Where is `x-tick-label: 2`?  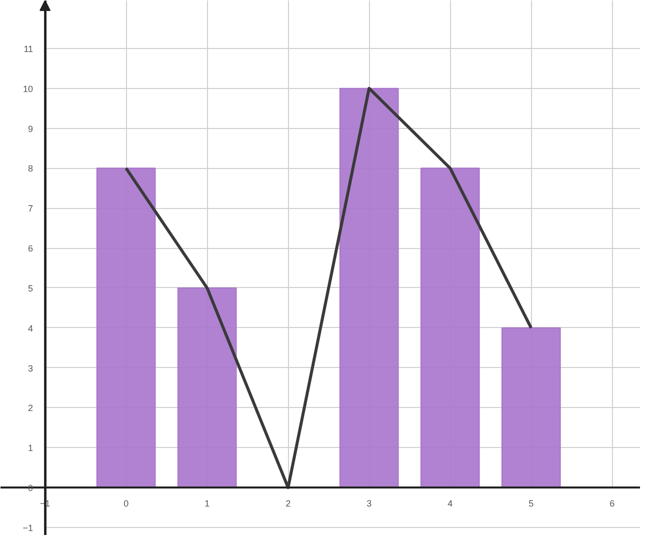 x-tick-label: 2 is located at coordinates (288, 503).